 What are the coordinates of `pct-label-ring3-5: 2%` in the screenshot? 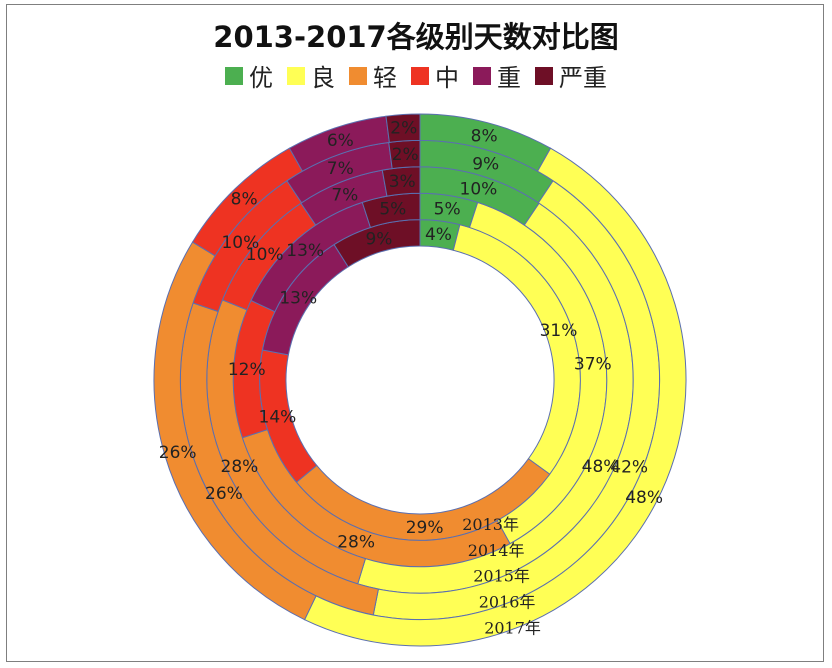 It's located at (405, 155).